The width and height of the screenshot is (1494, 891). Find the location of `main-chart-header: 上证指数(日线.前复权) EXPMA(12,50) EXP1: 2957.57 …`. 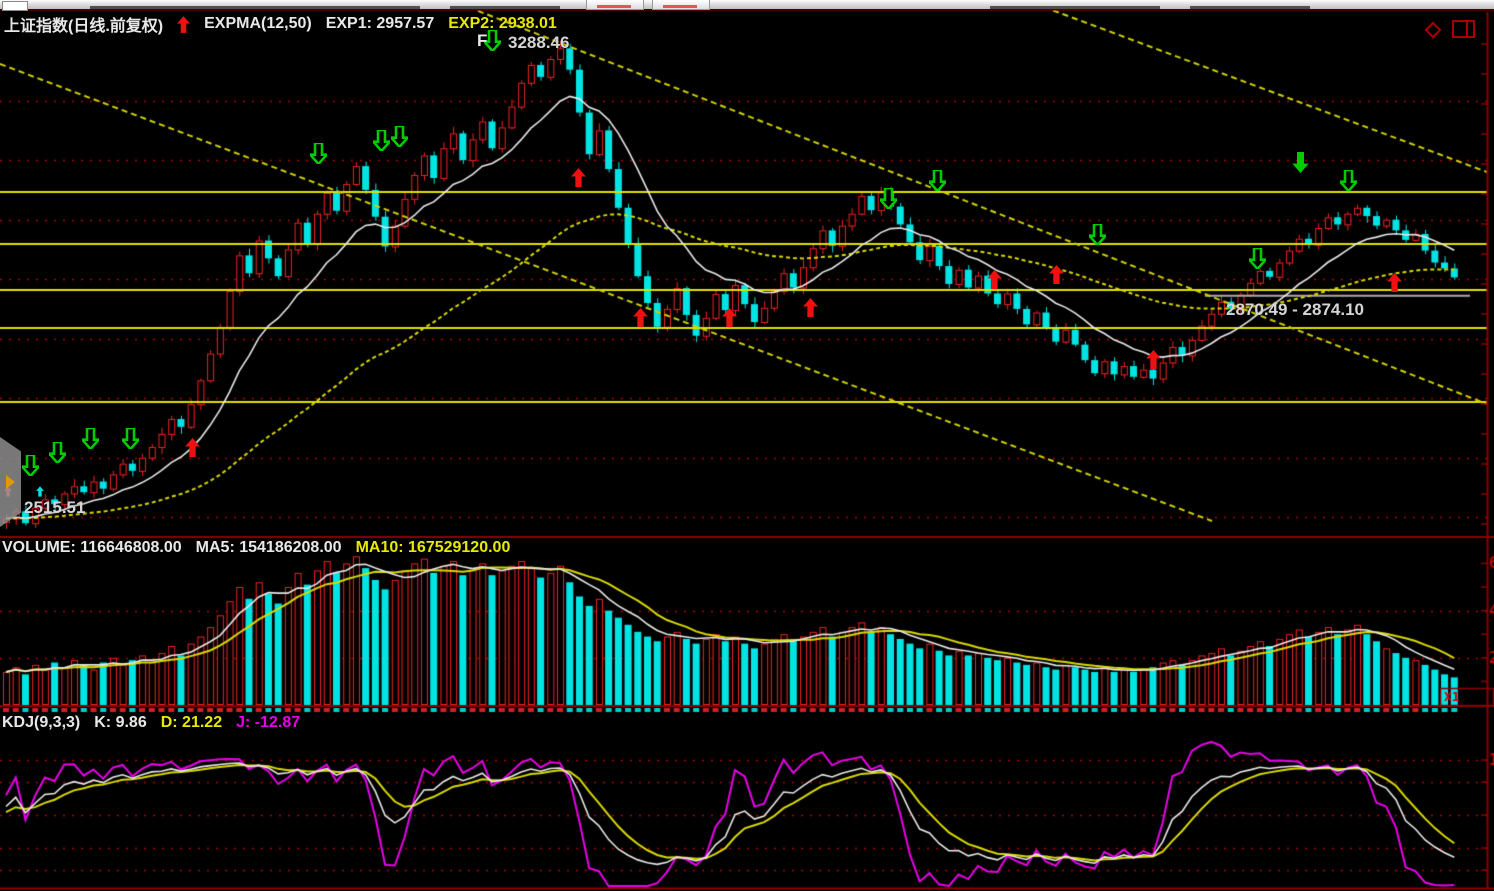

main-chart-header: 上证指数(日线.前复权) EXPMA(12,50) EXP1: 2957.57 … is located at coordinates (280, 24).